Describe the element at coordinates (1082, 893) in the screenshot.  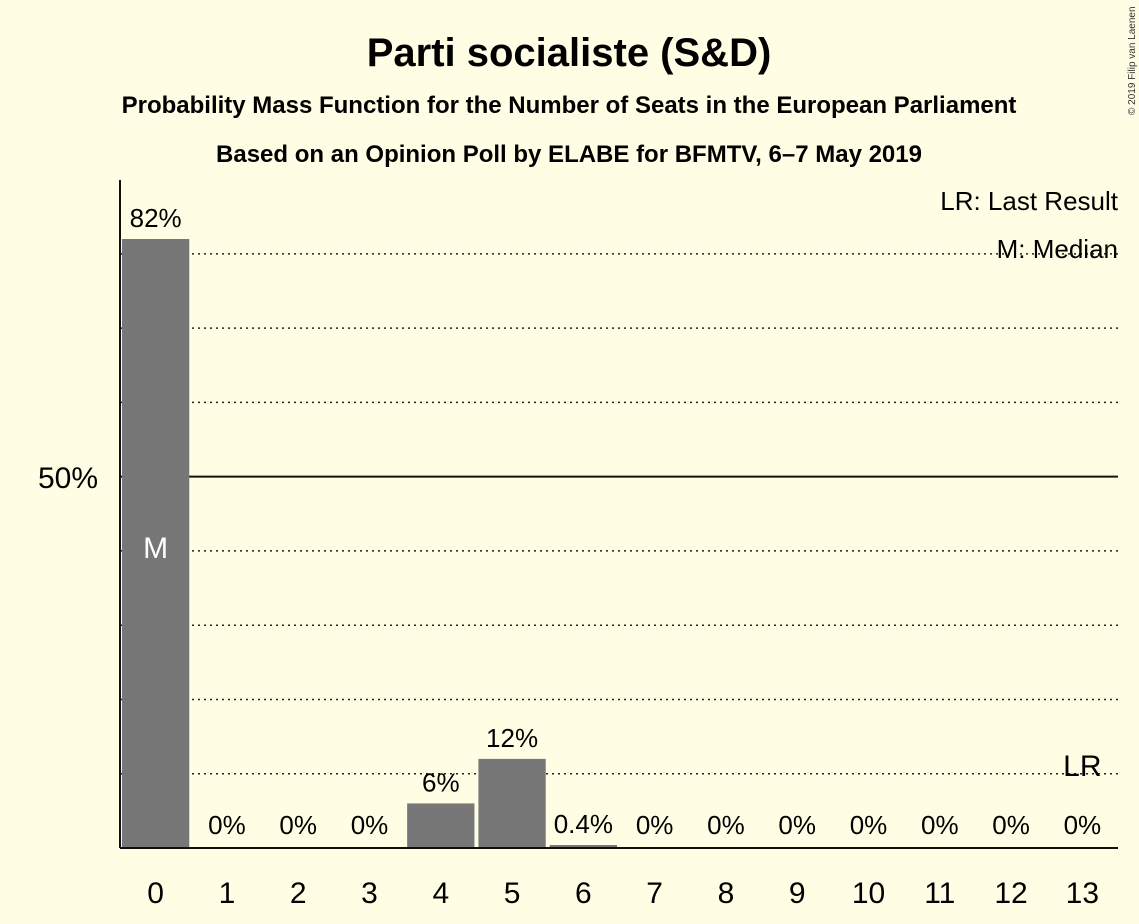
I see `x-tick-13: 13` at that location.